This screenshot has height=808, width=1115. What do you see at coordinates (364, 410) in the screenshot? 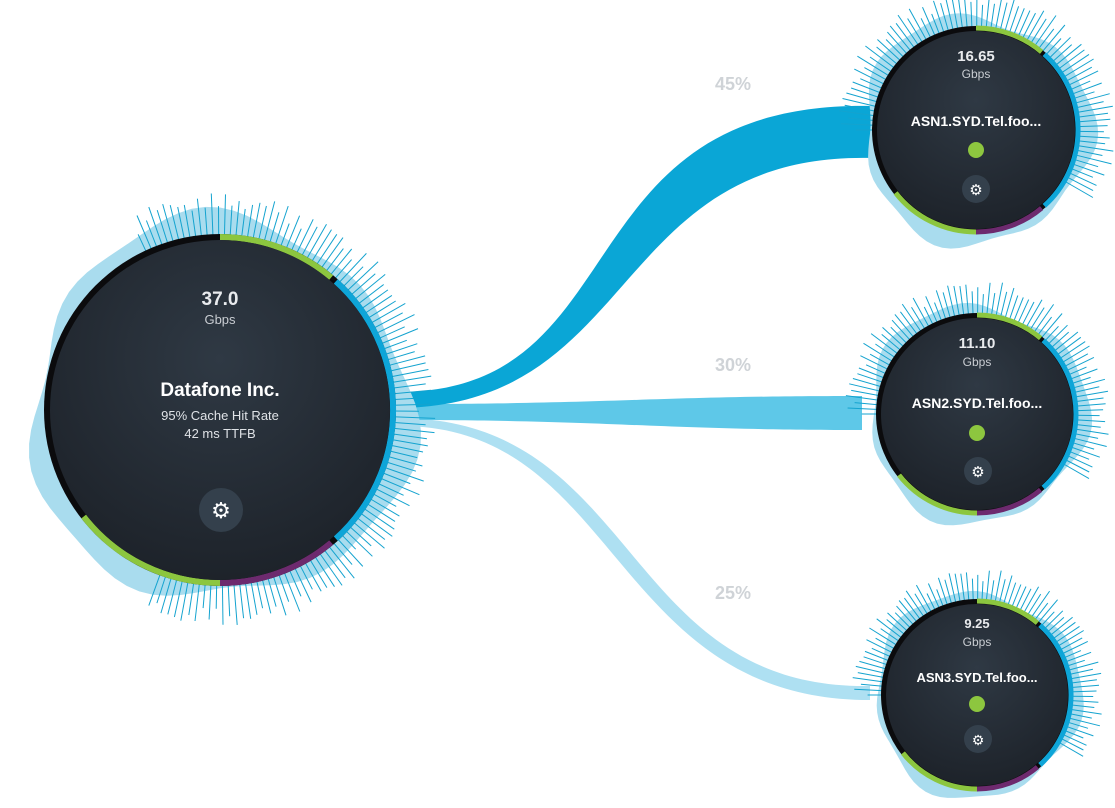
I see `ring-segment-blue` at bounding box center [364, 410].